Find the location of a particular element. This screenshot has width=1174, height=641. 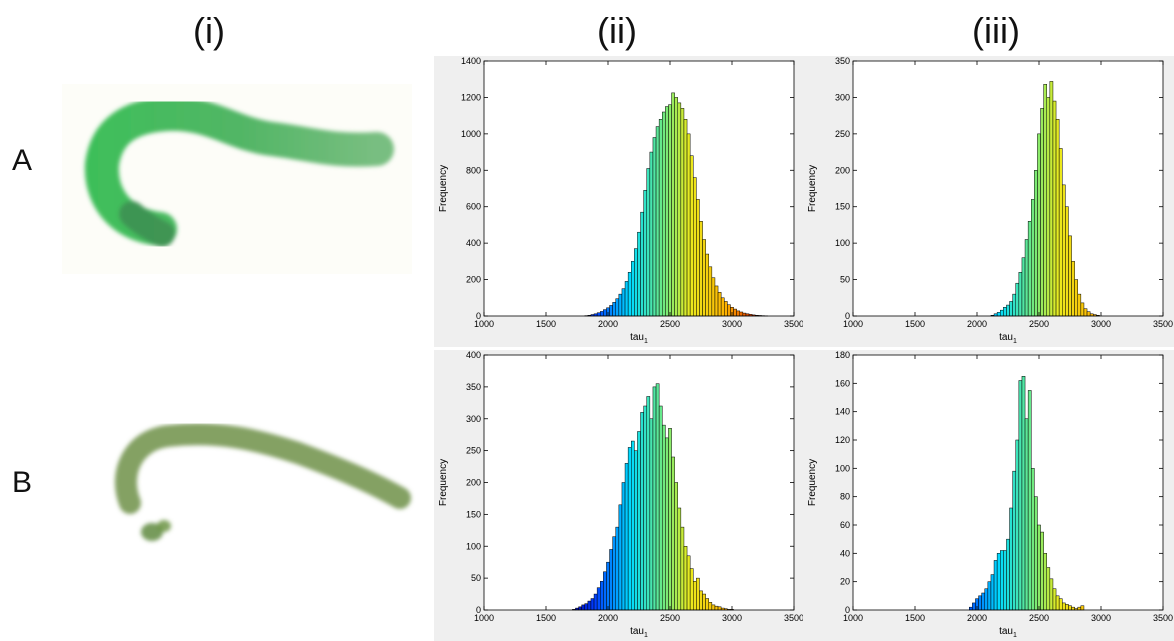

y-tick-label: 400 is located at coordinates (473, 355).